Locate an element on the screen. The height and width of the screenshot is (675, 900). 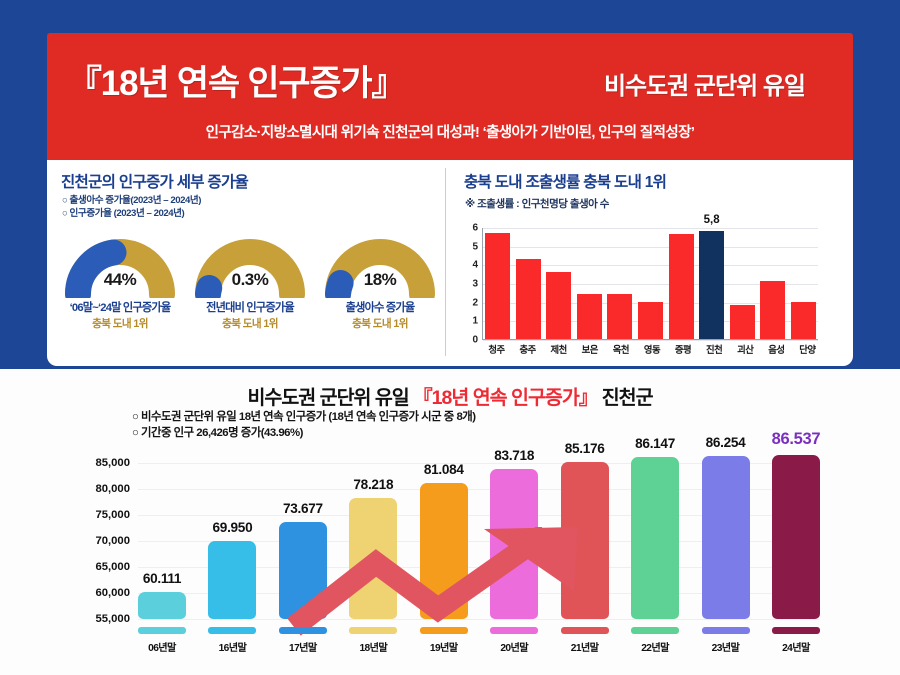
gauge-value-1: 0.3% is located at coordinates (250, 279).